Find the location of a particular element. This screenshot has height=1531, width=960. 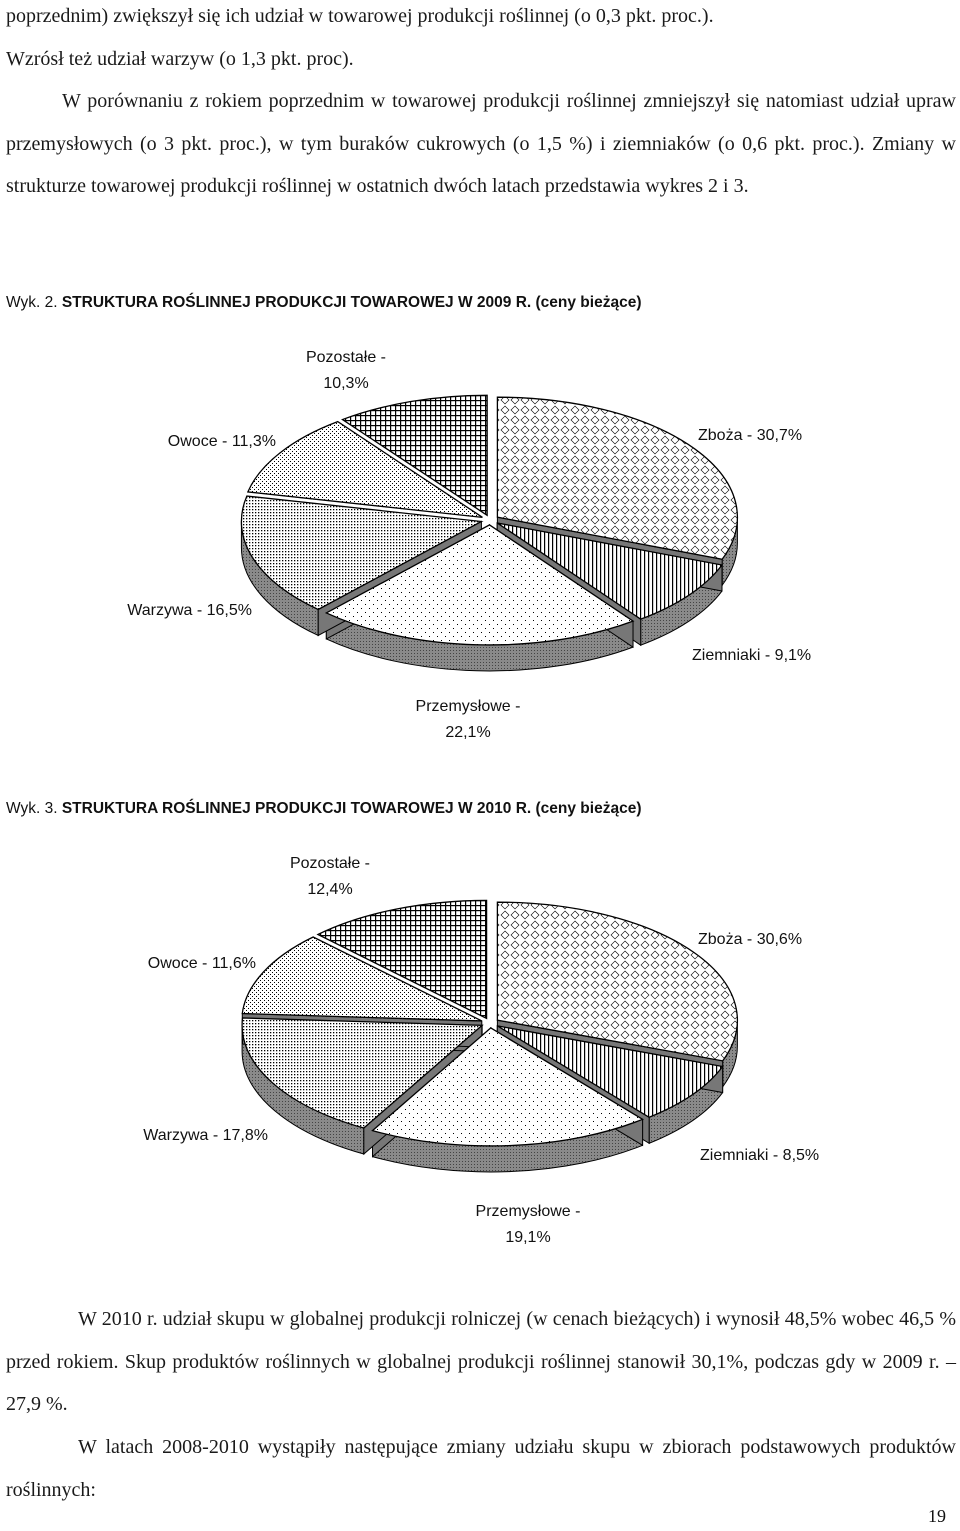

slice-label-warzywa: Warzywa - 17,8% is located at coordinates (205, 1135).